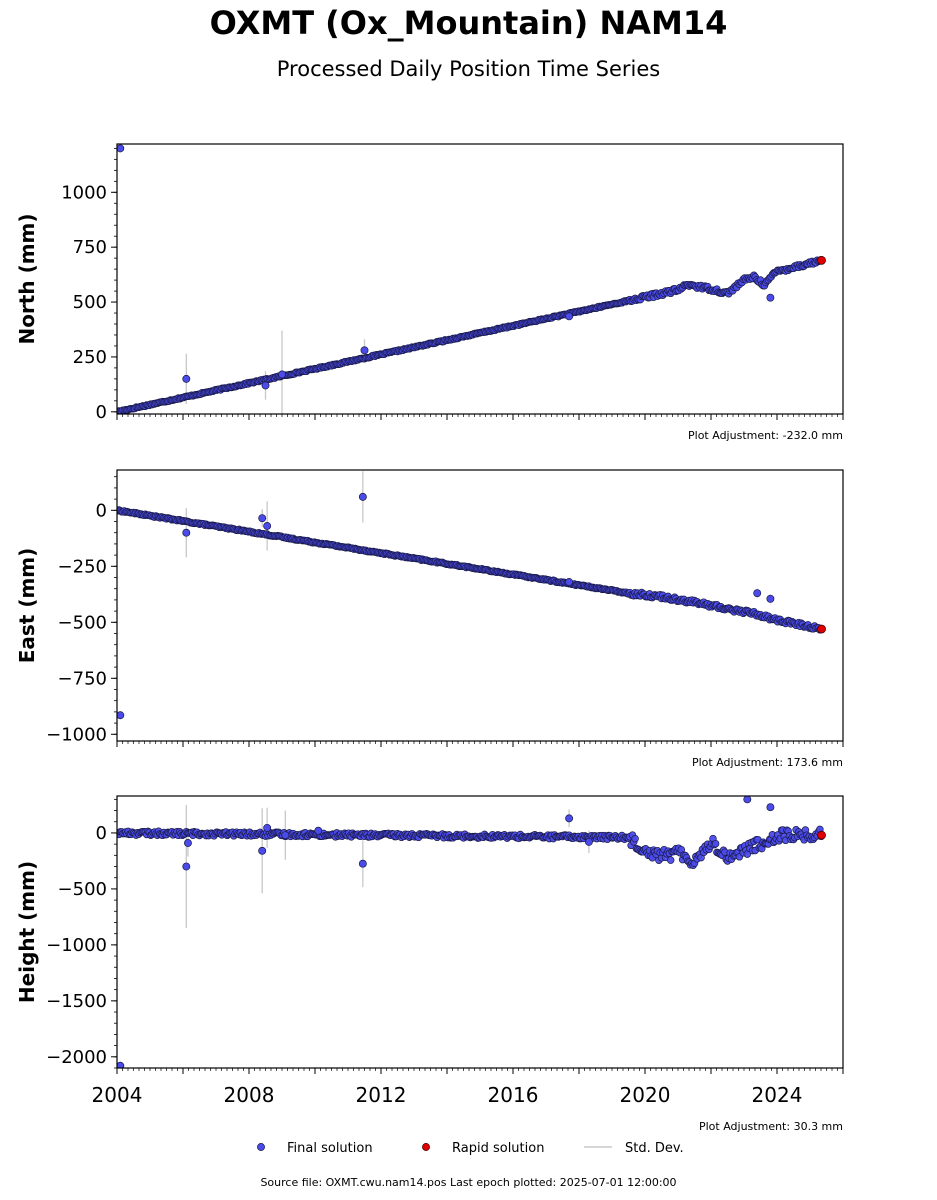 The width and height of the screenshot is (937, 1200). What do you see at coordinates (261, 1147) in the screenshot?
I see `legend-final-marker` at bounding box center [261, 1147].